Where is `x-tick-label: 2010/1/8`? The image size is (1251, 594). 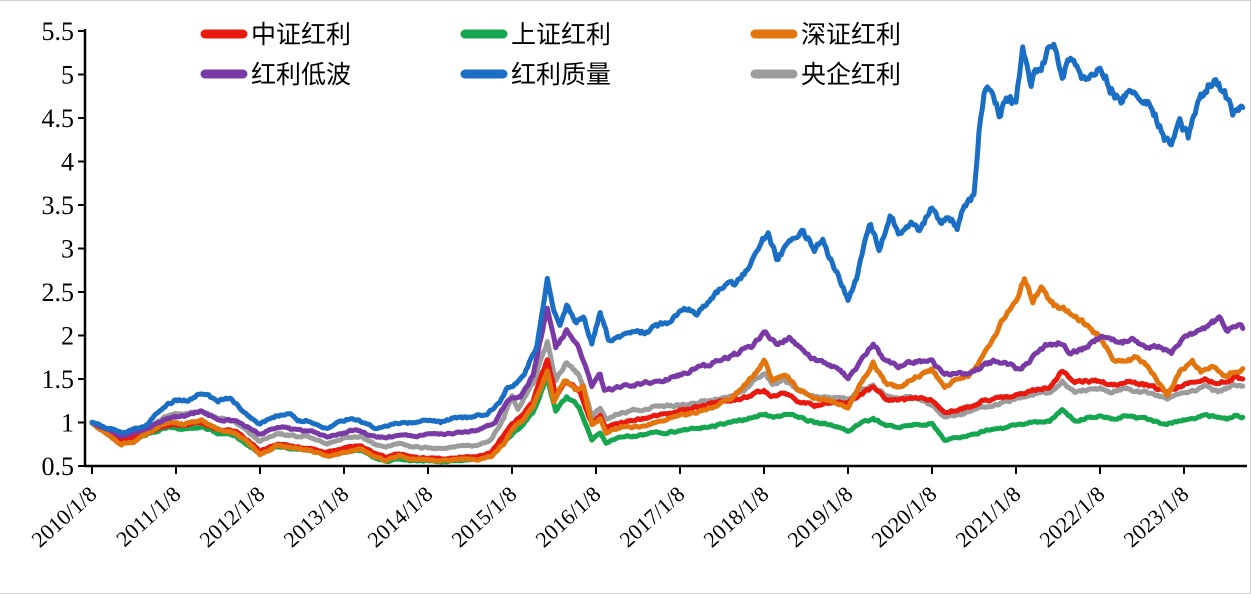 x-tick-label: 2010/1/8 is located at coordinates (63, 516).